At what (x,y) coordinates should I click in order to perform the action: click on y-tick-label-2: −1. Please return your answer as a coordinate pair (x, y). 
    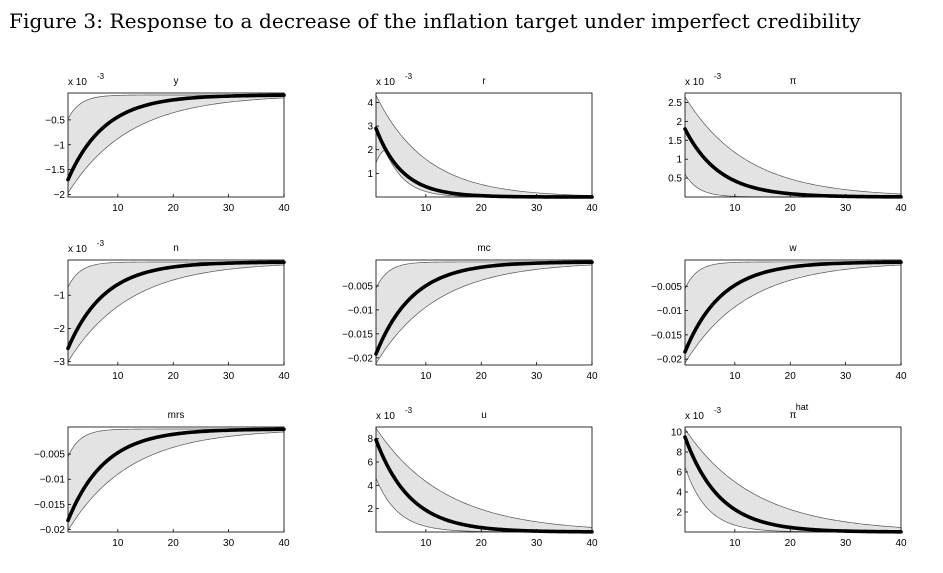
    Looking at the image, I should click on (60, 296).